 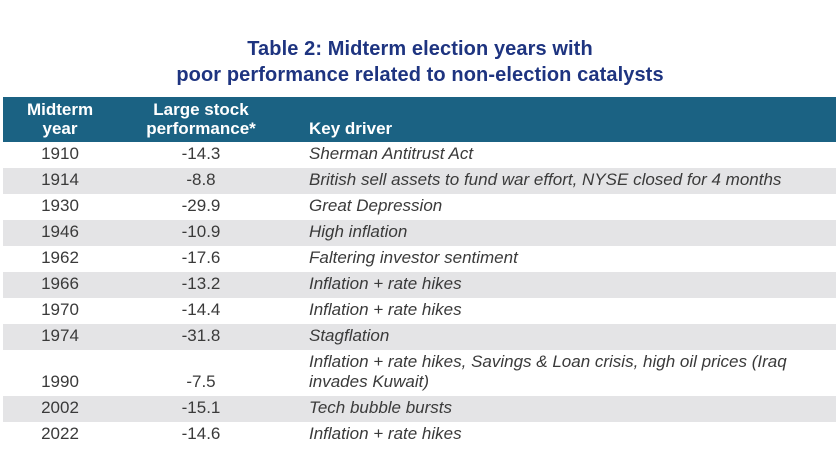 I want to click on table-row: 1962 -17.6 Faltering investor sentiment, so click(x=419, y=259).